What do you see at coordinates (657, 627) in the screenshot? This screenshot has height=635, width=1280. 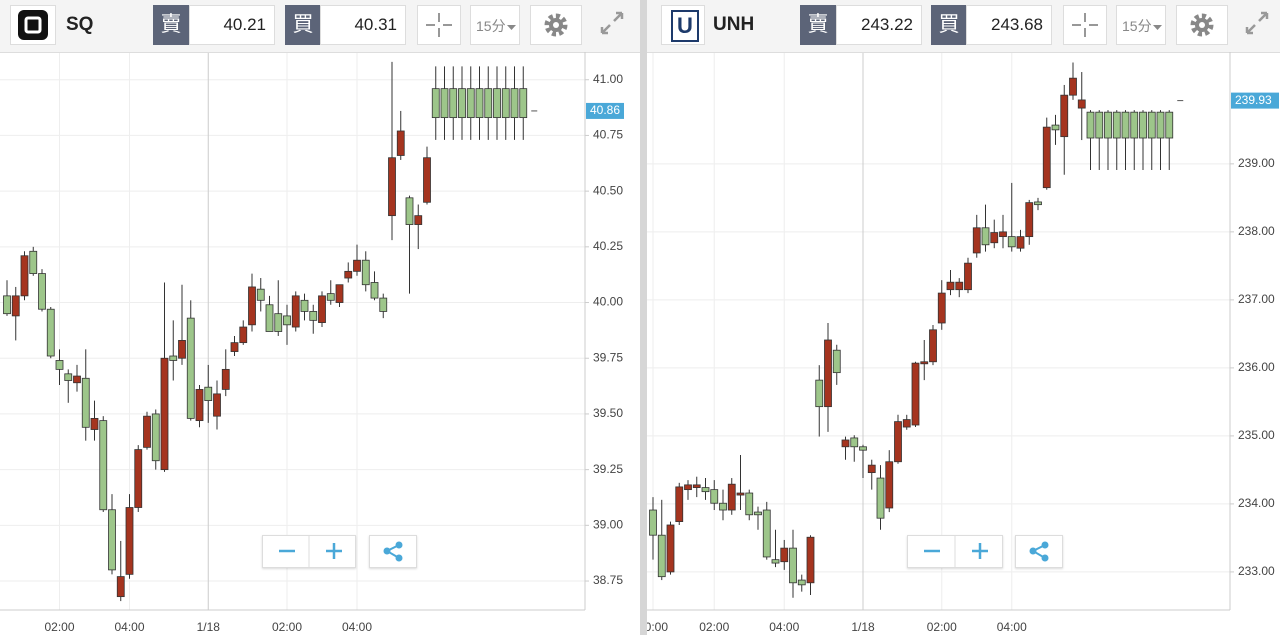 I see `x-tick-label: 00:00` at bounding box center [657, 627].